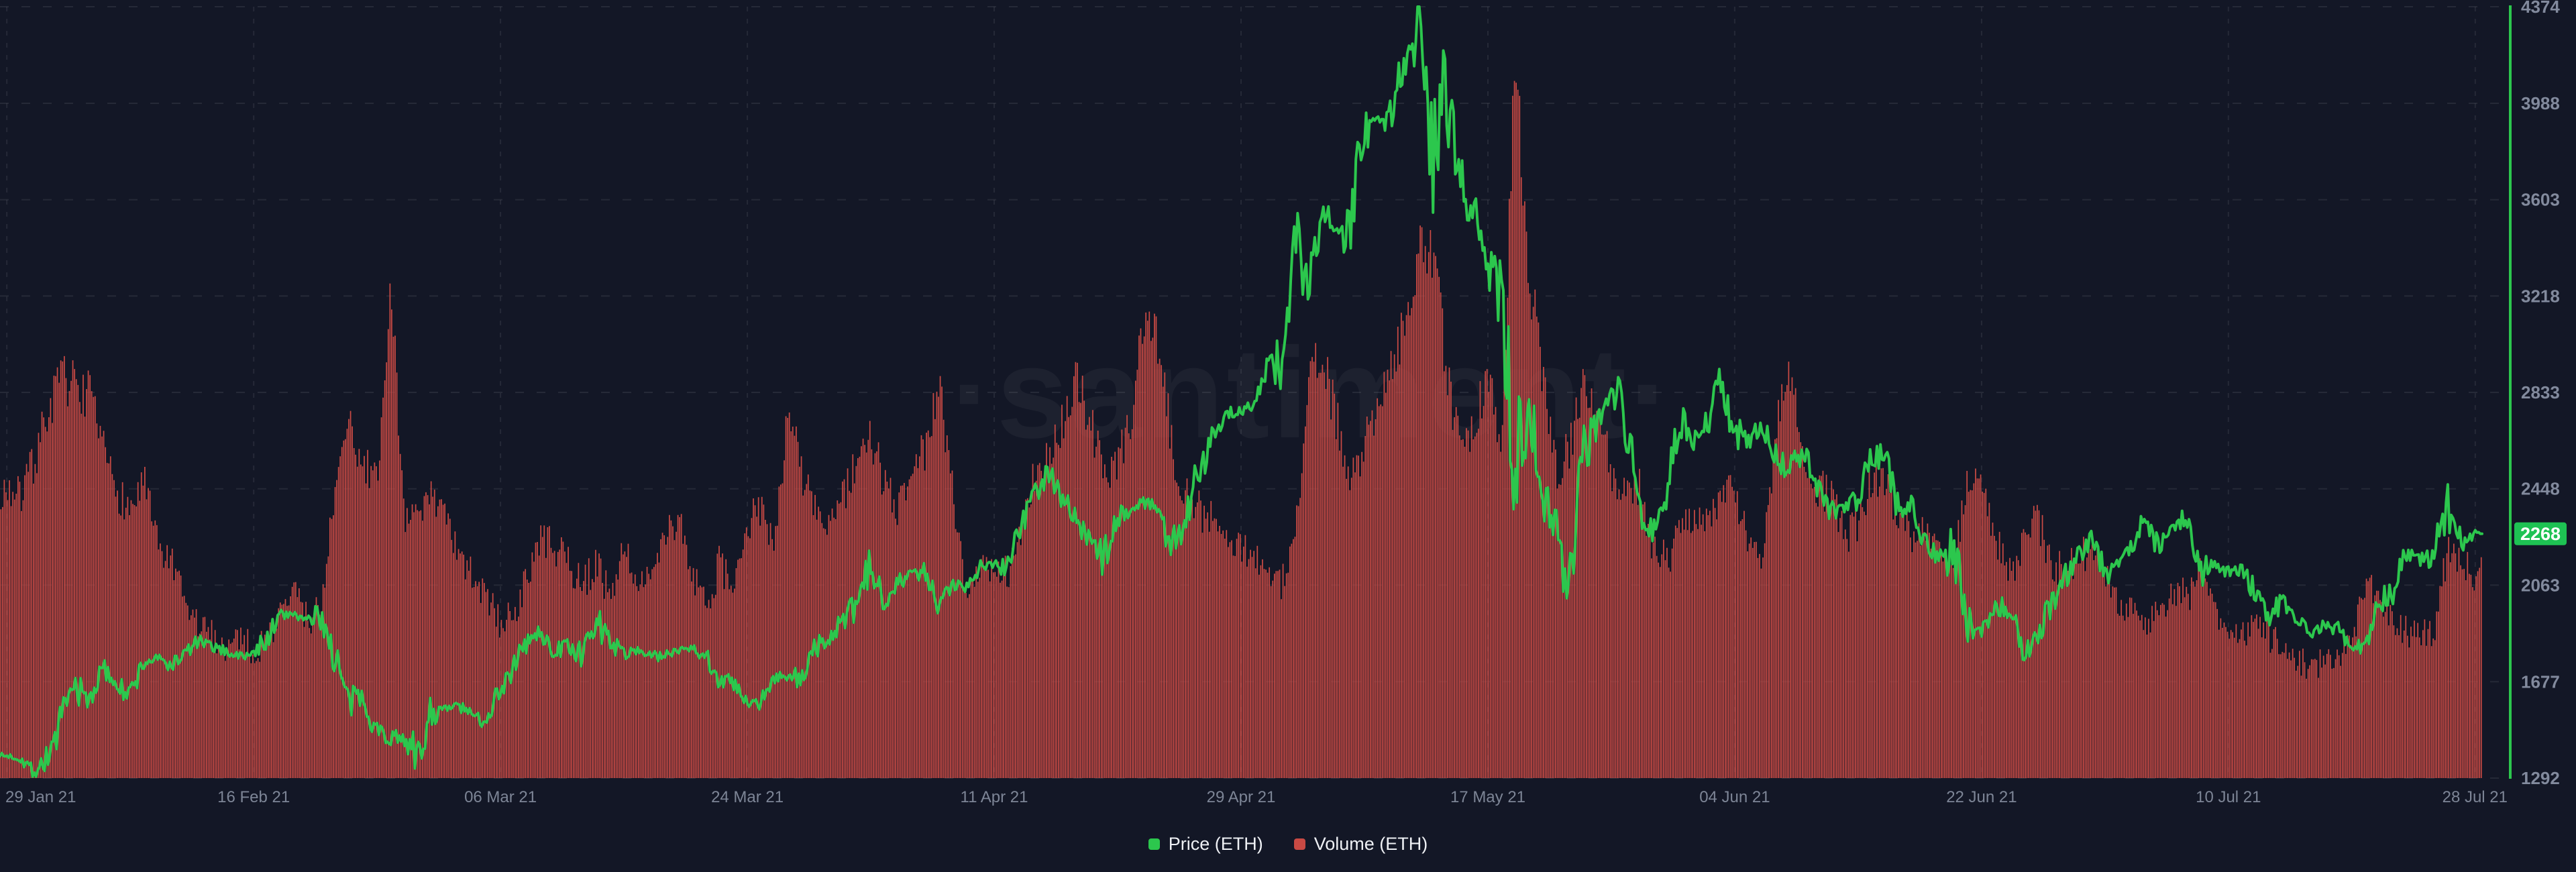  I want to click on legend-label-price: Price (ETH), so click(1215, 844).